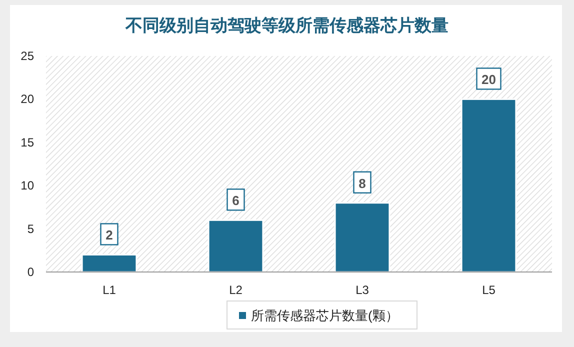 Image resolution: width=574 pixels, height=347 pixels. What do you see at coordinates (27, 56) in the screenshot?
I see `y-tick-label: 25` at bounding box center [27, 56].